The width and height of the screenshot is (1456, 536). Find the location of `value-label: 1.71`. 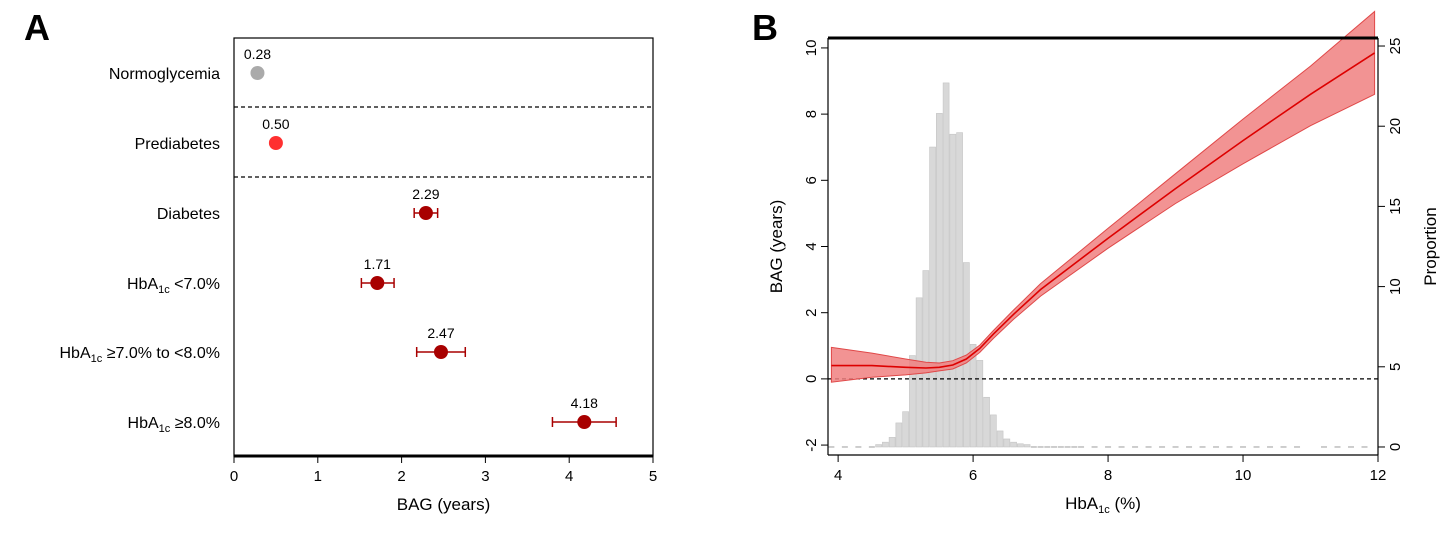

value-label: 1.71 is located at coordinates (377, 264).